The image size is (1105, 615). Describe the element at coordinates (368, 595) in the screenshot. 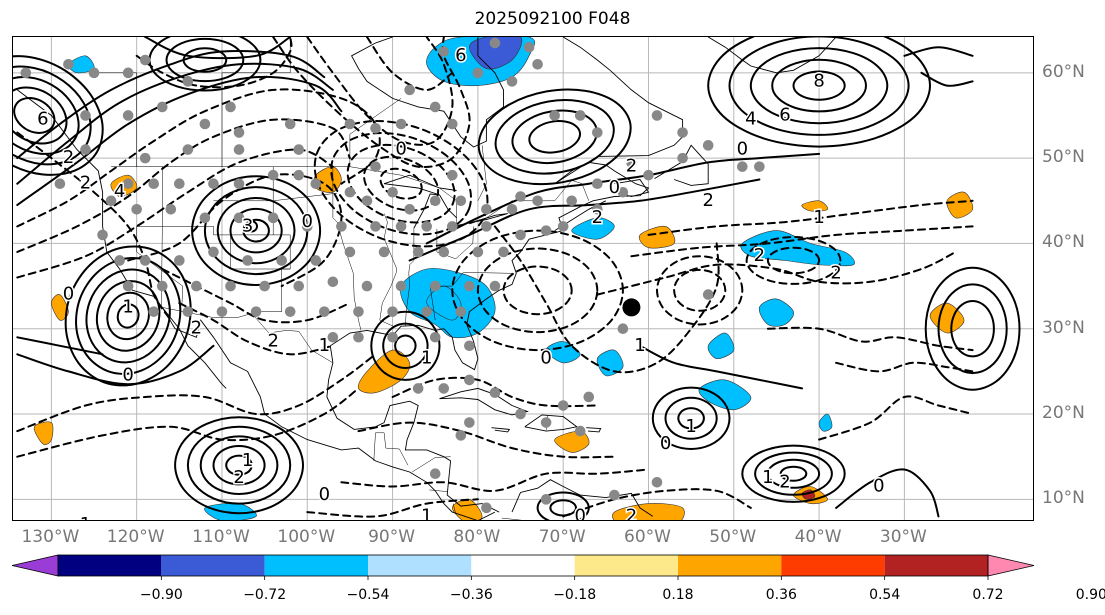

I see `colorbar-tick-label: −0.54` at that location.